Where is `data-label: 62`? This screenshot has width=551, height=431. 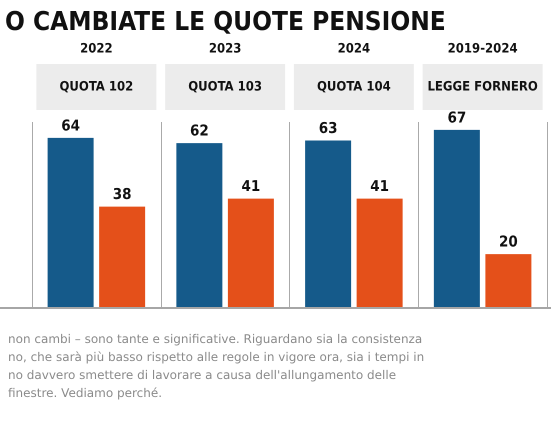 data-label: 62 is located at coordinates (199, 131).